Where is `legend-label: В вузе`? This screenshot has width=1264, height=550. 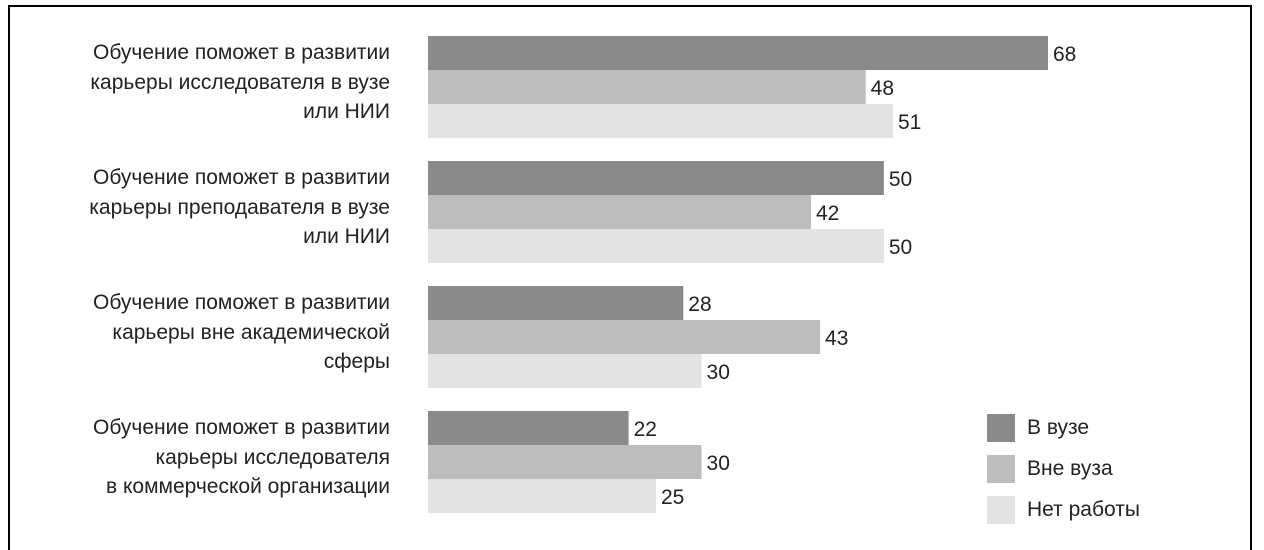 legend-label: В вузе is located at coordinates (1058, 427).